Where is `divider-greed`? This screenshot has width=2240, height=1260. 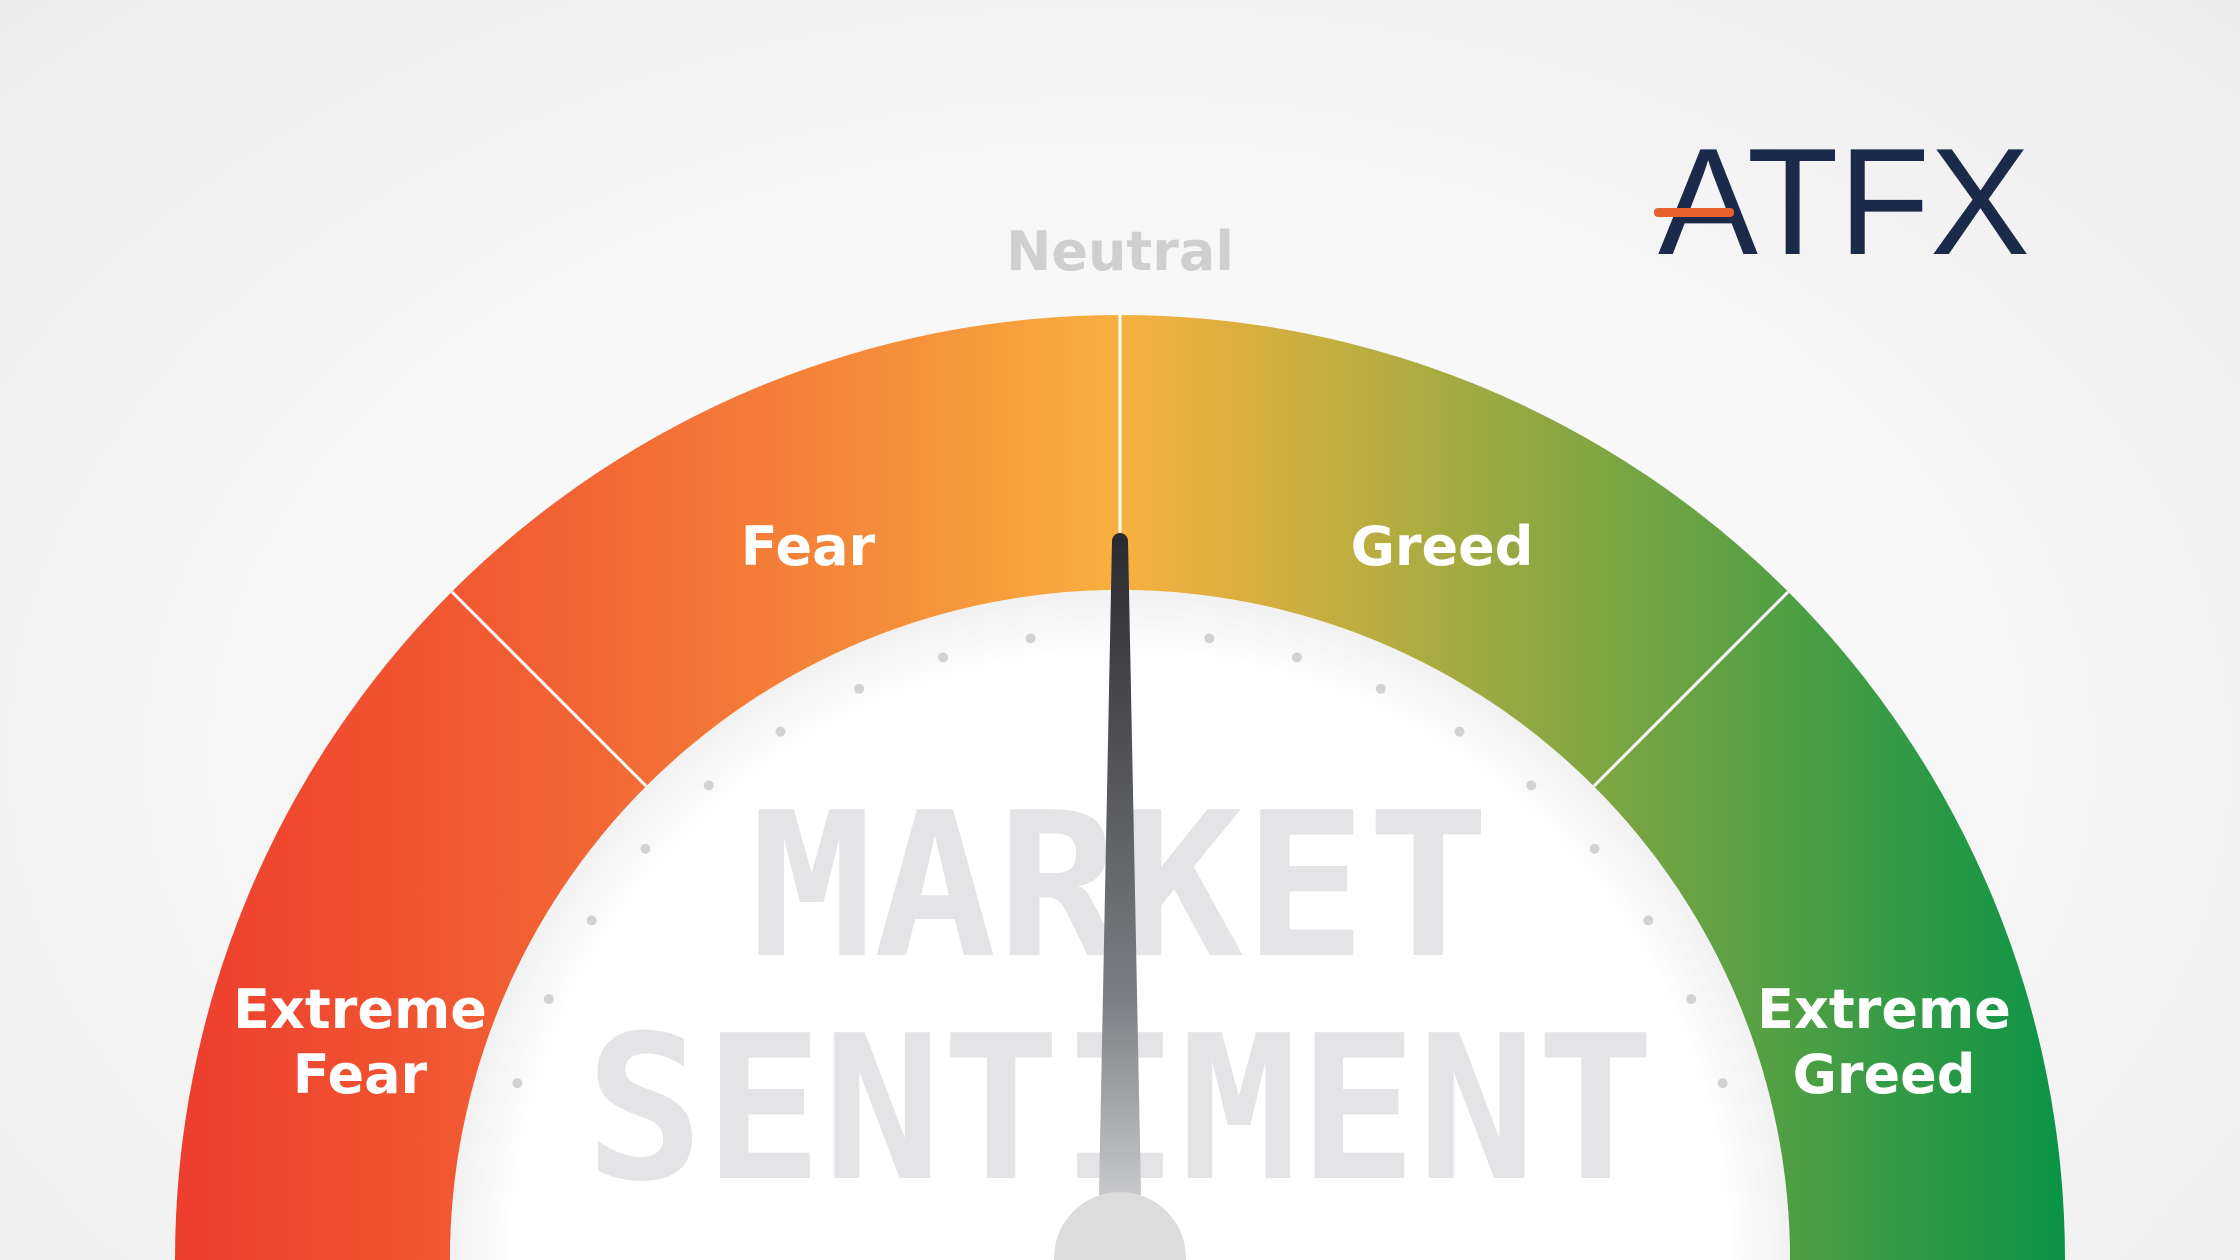
divider-greed is located at coordinates (1691, 689).